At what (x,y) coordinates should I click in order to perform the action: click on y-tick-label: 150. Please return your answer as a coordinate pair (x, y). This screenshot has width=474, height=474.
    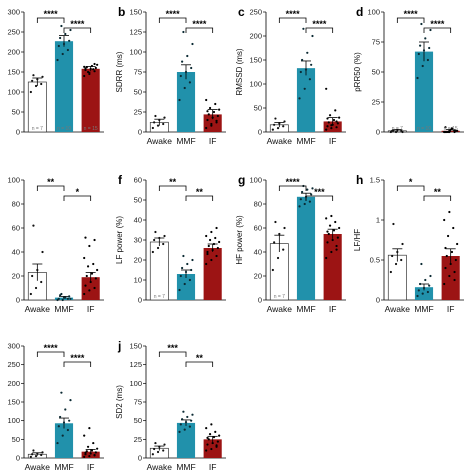
    Looking at the image, I should click on (255, 60).